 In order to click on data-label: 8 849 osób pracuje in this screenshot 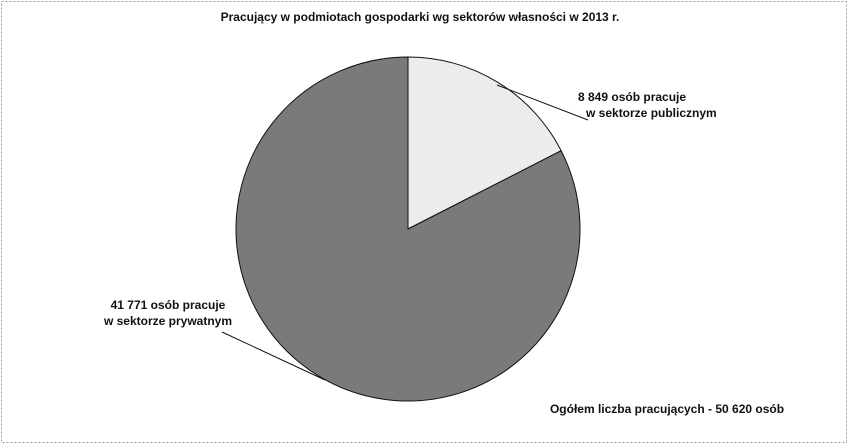, I will do `click(632, 97)`.